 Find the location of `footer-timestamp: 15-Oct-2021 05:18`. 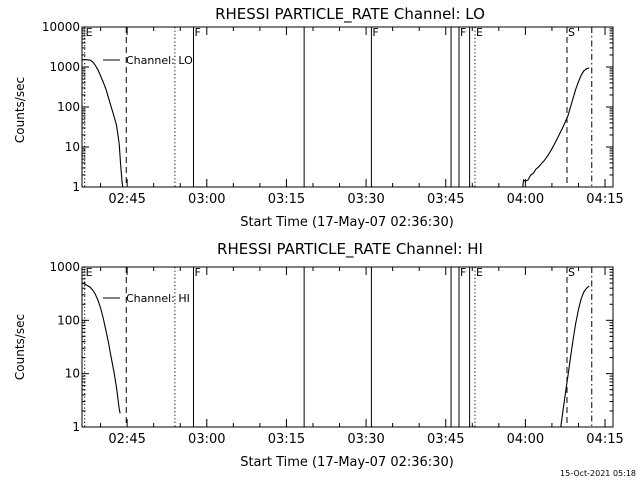

footer-timestamp: 15-Oct-2021 05:18 is located at coordinates (598, 473).